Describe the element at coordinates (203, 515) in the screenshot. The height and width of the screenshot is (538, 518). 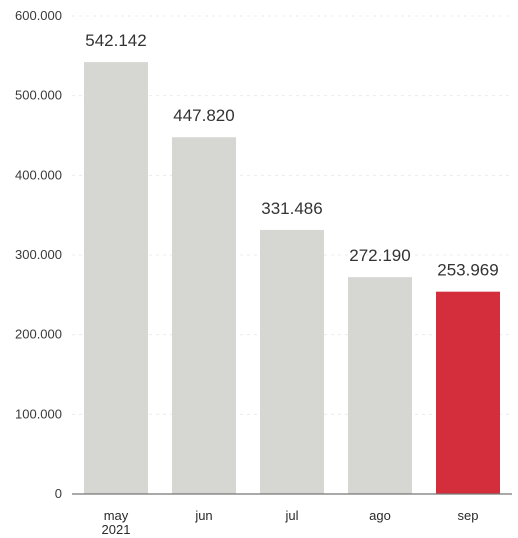
I see `x-tick-label: jun` at that location.